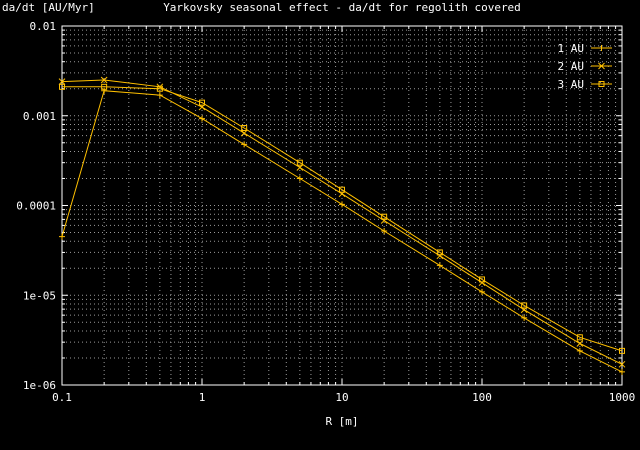 Image resolution: width=640 pixels, height=450 pixels. What do you see at coordinates (341, 421) in the screenshot?
I see `x-axis-label: R [m]` at bounding box center [341, 421].